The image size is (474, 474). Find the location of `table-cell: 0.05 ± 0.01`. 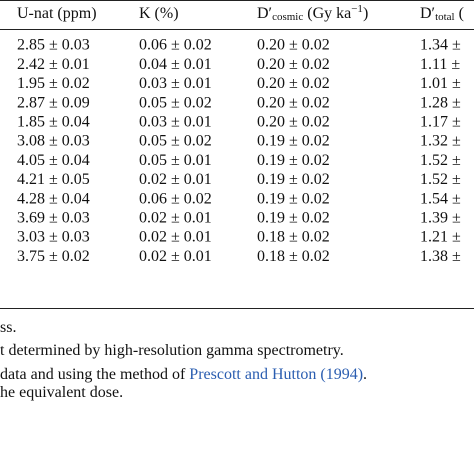

table-cell: 0.05 ± 0.01 is located at coordinates (175, 160).